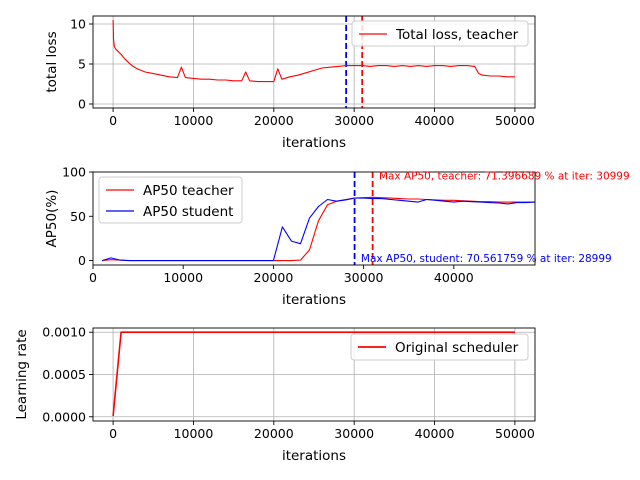 This screenshot has width=640, height=480. I want to click on legend: Total loss, teacher, so click(440, 33).